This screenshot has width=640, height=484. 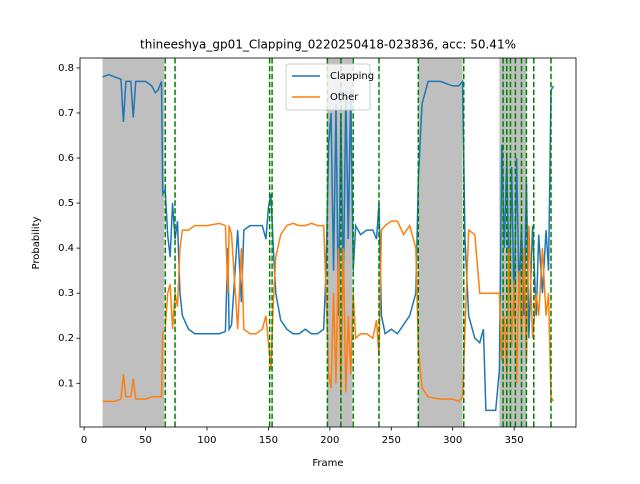 I want to click on x-tick-label: 350, so click(x=514, y=440).